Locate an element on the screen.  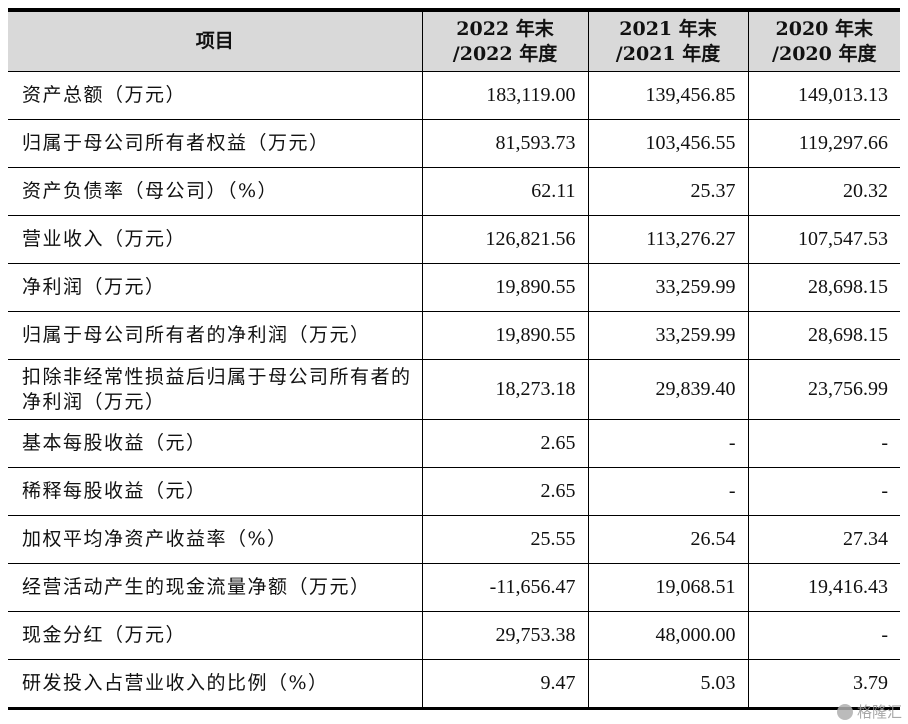
value-2021: 48,000.00 is located at coordinates (668, 635).